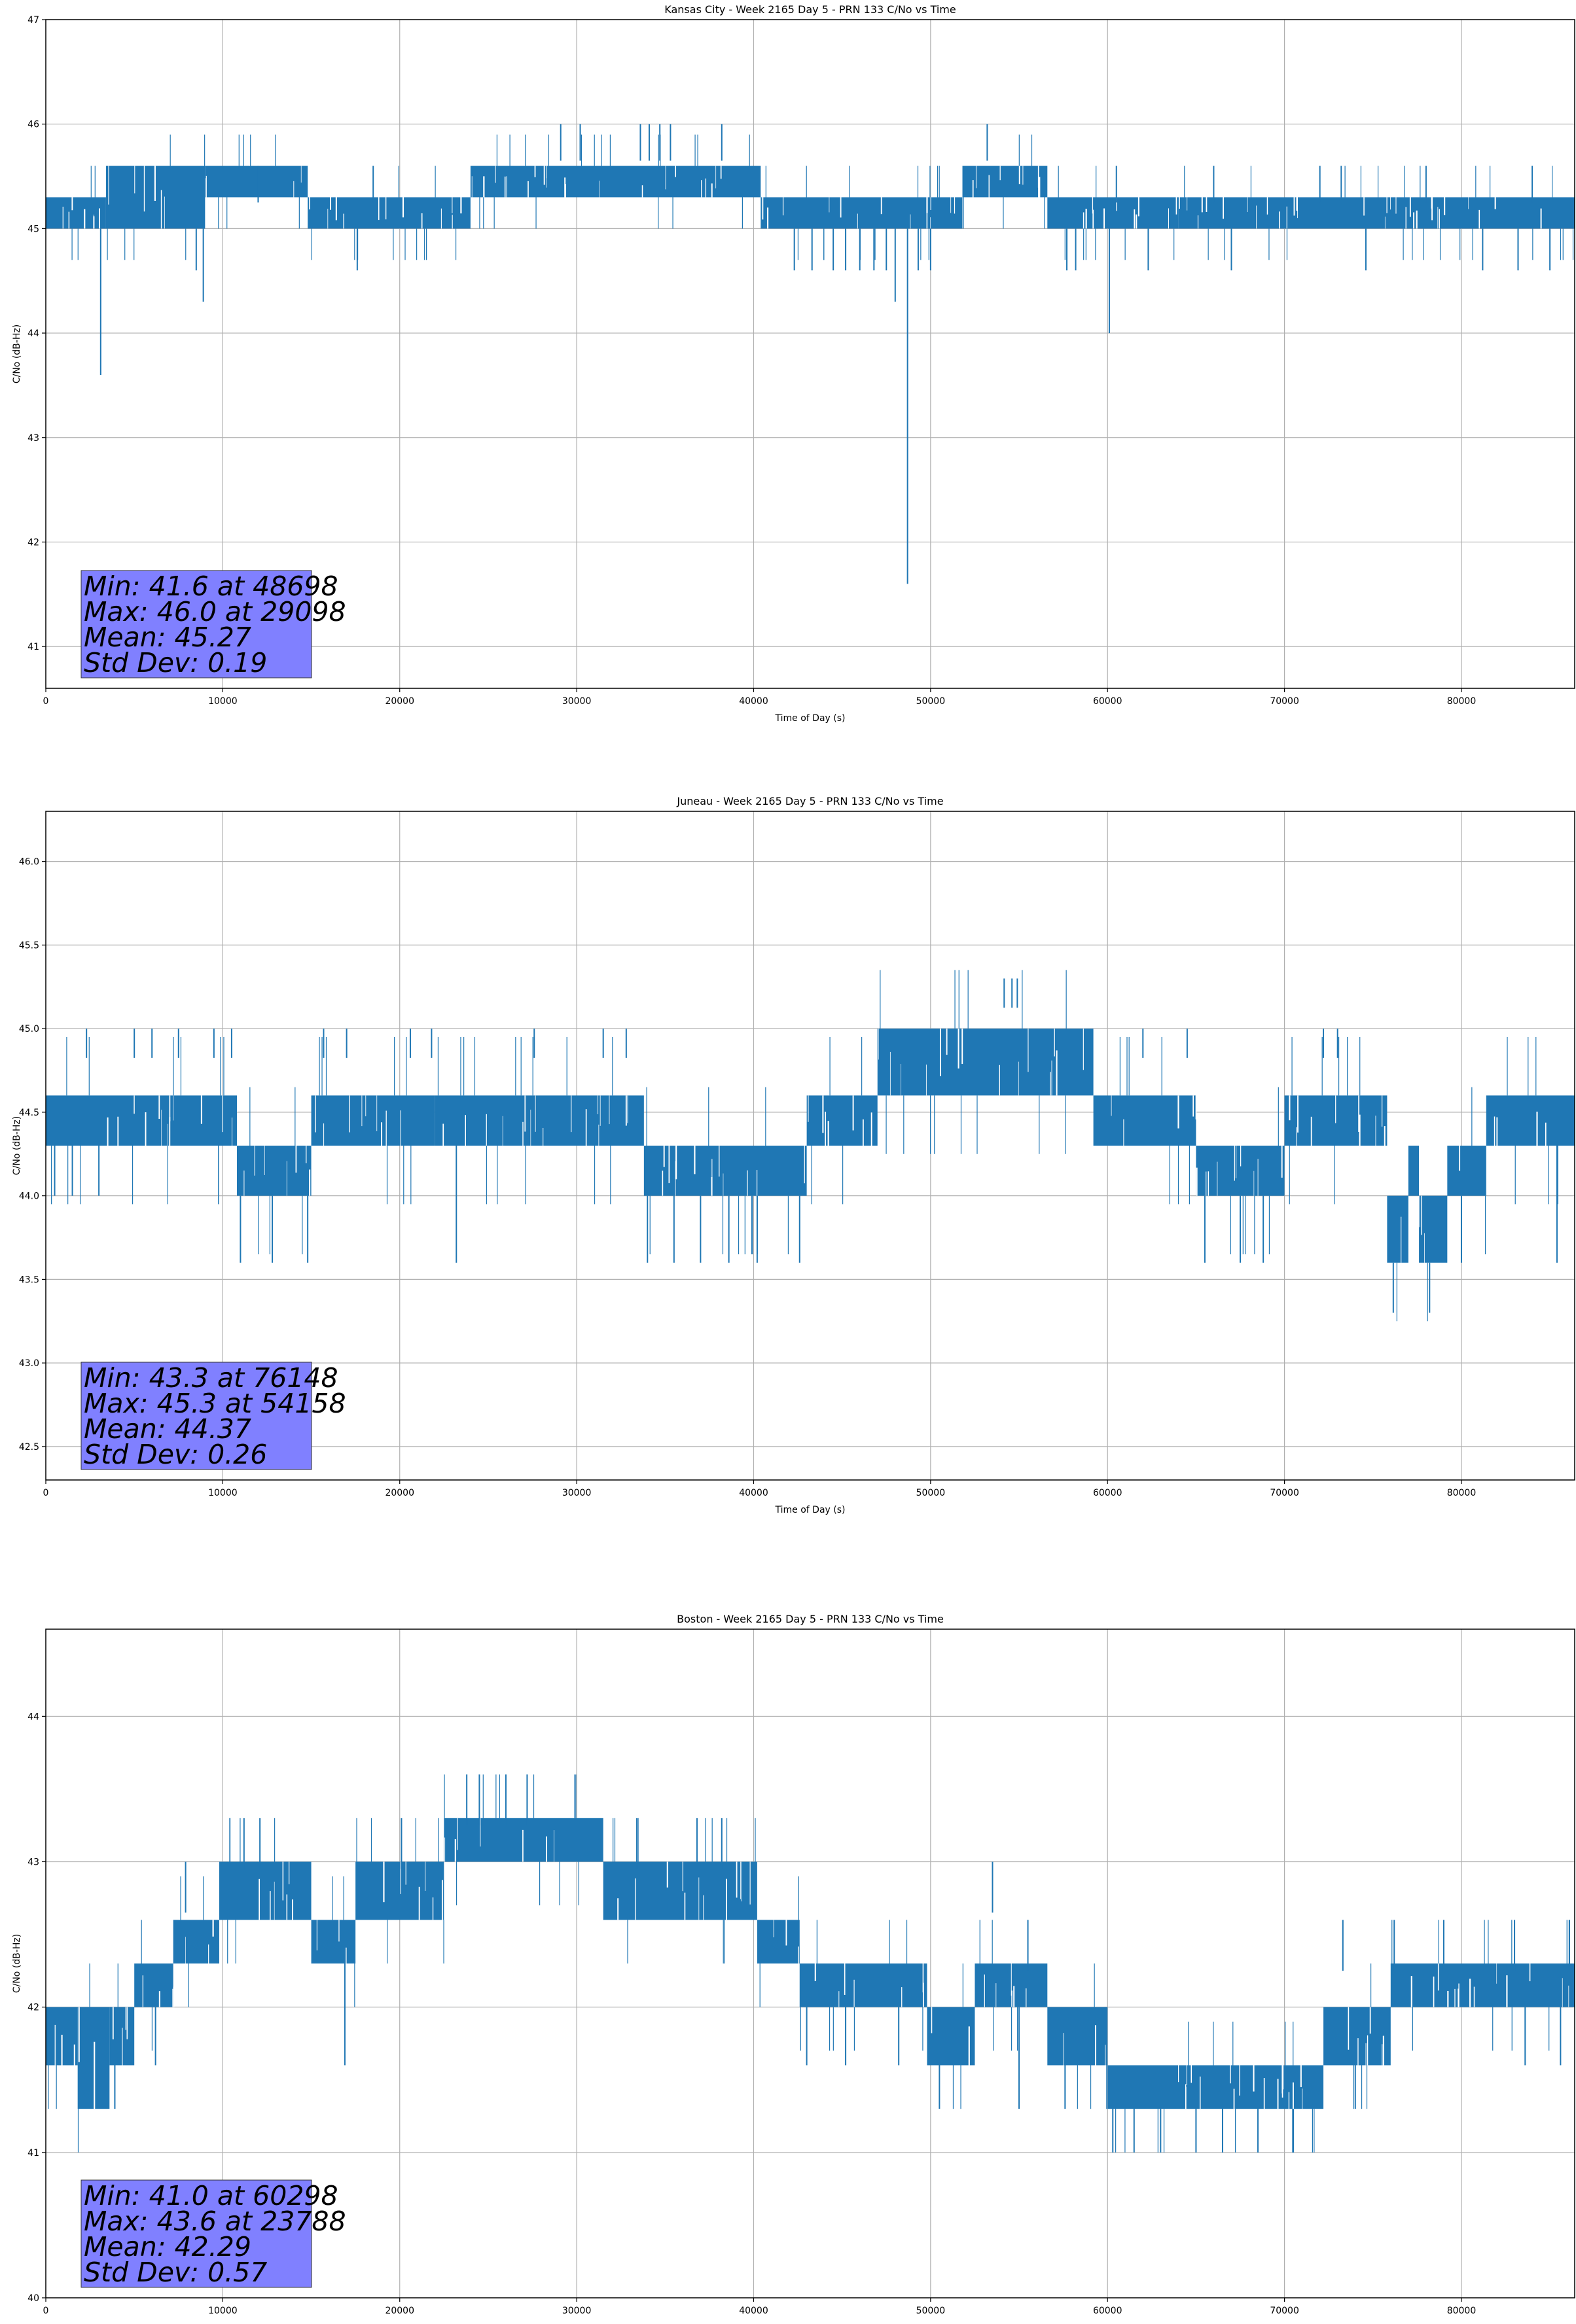 This screenshot has height=2324, width=1576. What do you see at coordinates (33, 2008) in the screenshot?
I see `y-tick-label: 42` at bounding box center [33, 2008].